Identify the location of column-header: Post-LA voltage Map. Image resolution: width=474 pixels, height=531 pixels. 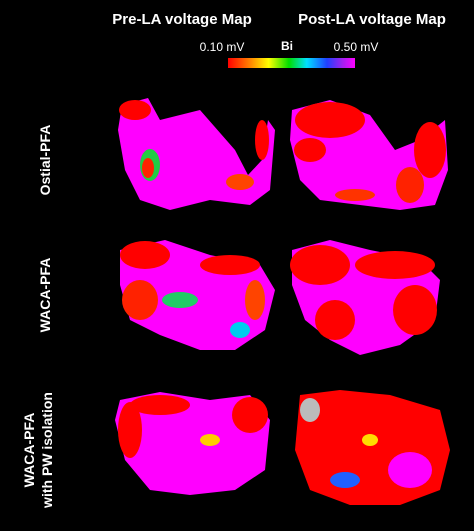
(372, 19).